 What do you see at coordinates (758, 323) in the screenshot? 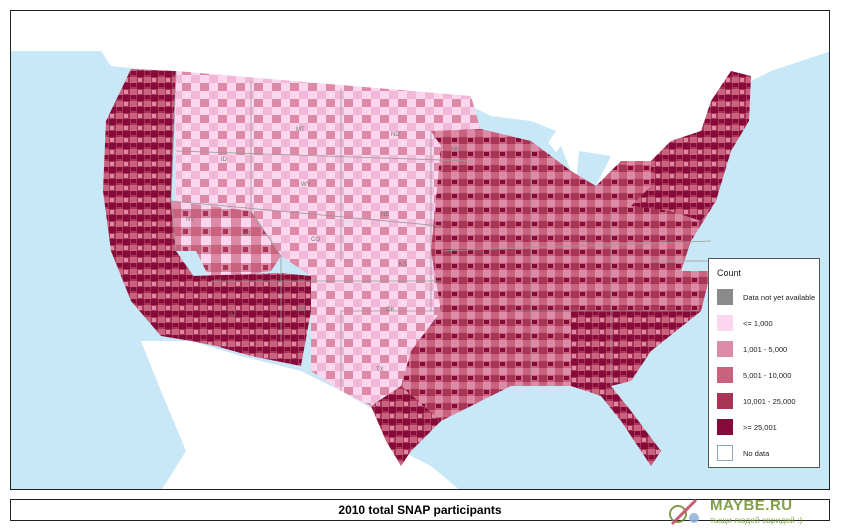
I see `legend-label: <= 1,000` at bounding box center [758, 323].